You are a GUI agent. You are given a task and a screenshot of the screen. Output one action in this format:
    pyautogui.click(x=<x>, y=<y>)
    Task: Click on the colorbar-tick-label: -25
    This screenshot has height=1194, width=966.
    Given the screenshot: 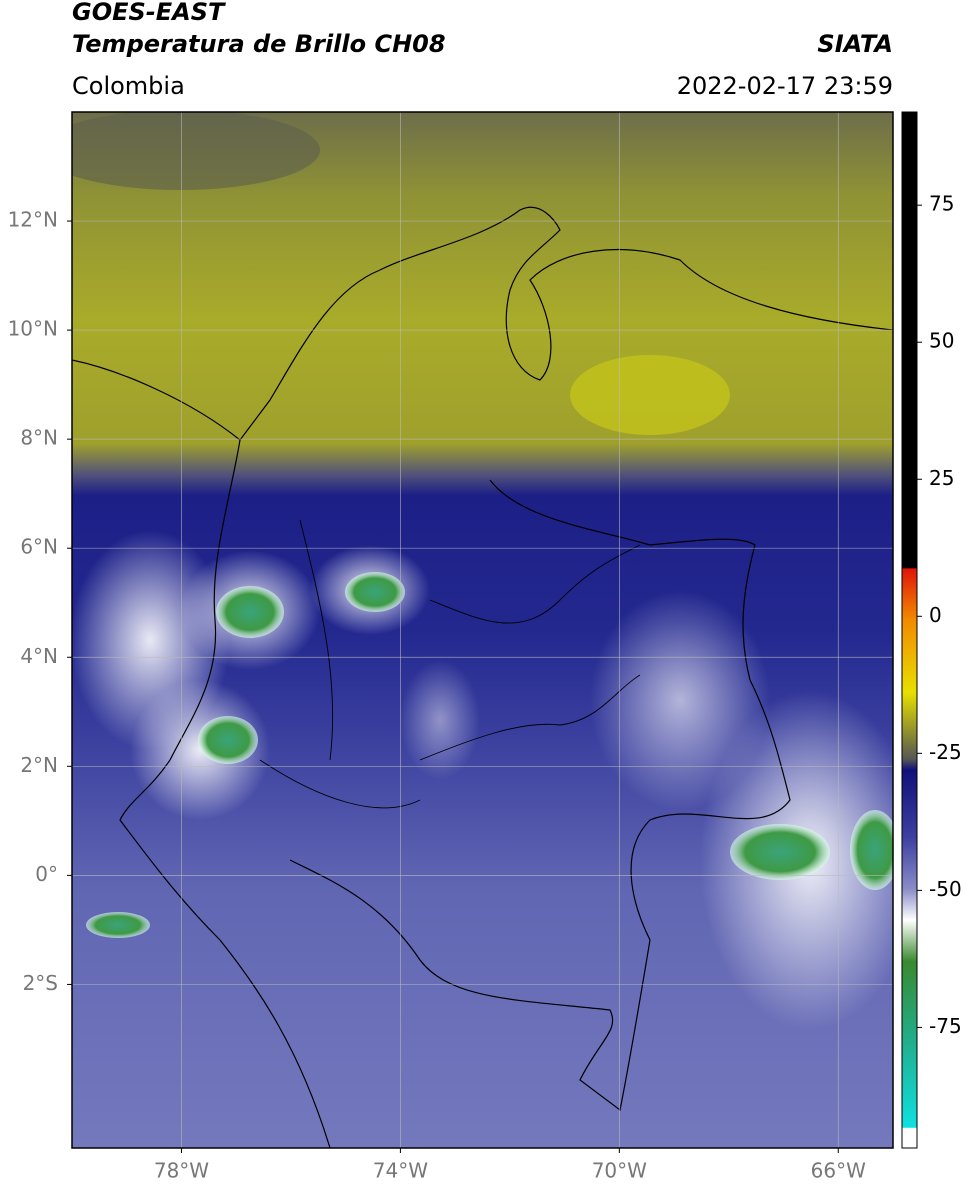 What is the action you would take?
    pyautogui.click(x=945, y=752)
    